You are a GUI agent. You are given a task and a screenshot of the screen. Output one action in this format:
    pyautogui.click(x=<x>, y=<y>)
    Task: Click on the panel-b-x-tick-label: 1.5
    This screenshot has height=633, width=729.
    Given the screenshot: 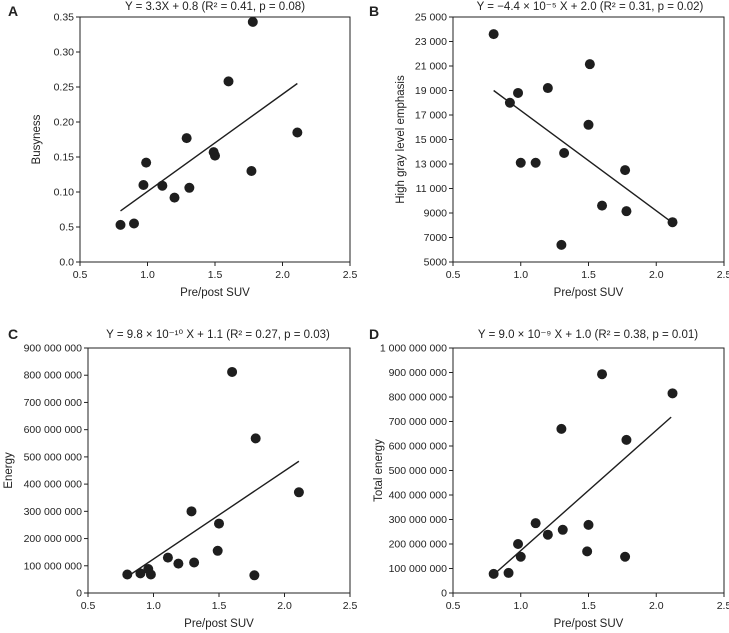 What is the action you would take?
    pyautogui.click(x=588, y=275)
    